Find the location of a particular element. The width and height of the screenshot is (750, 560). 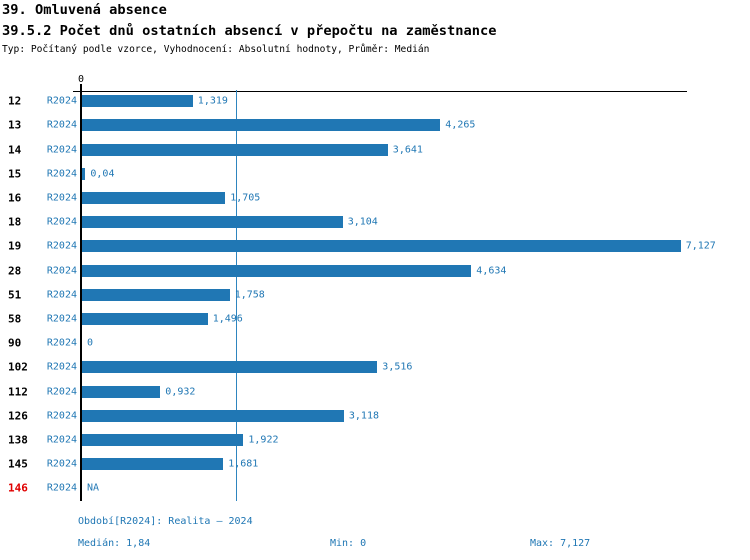

row-id-label: 102 is located at coordinates (18, 367).